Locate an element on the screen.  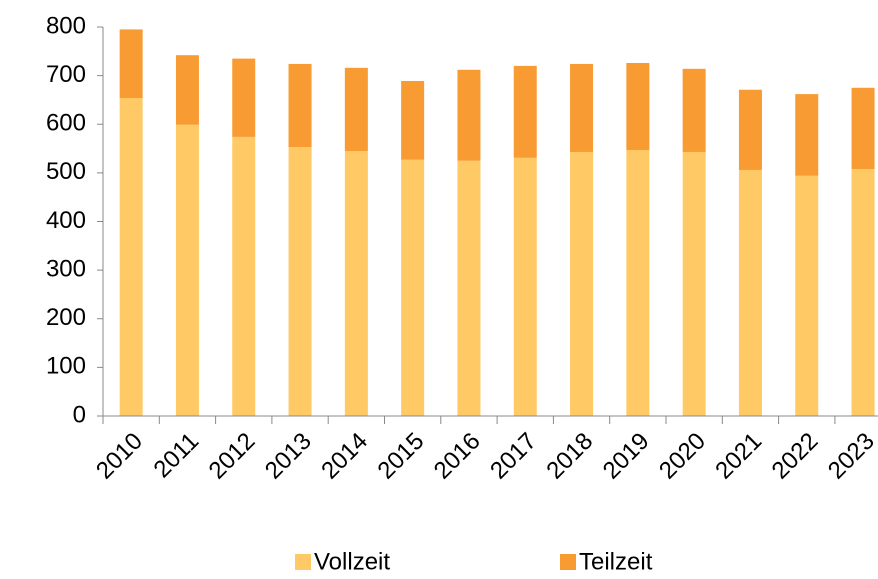
y-tick-label: 600 is located at coordinates (66, 123).